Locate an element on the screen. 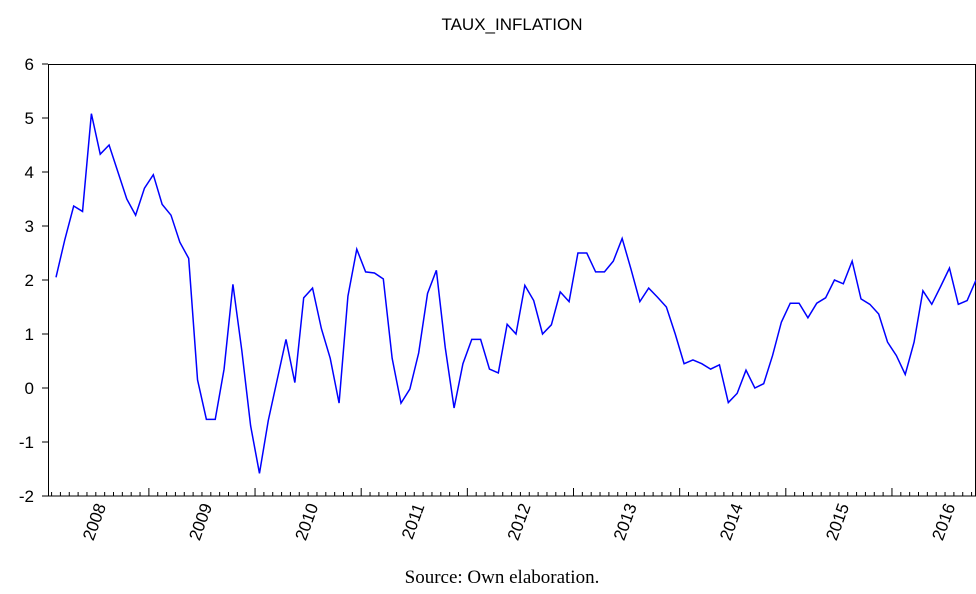 Image resolution: width=976 pixels, height=594 pixels. y-tick-label: 3 is located at coordinates (29, 226).